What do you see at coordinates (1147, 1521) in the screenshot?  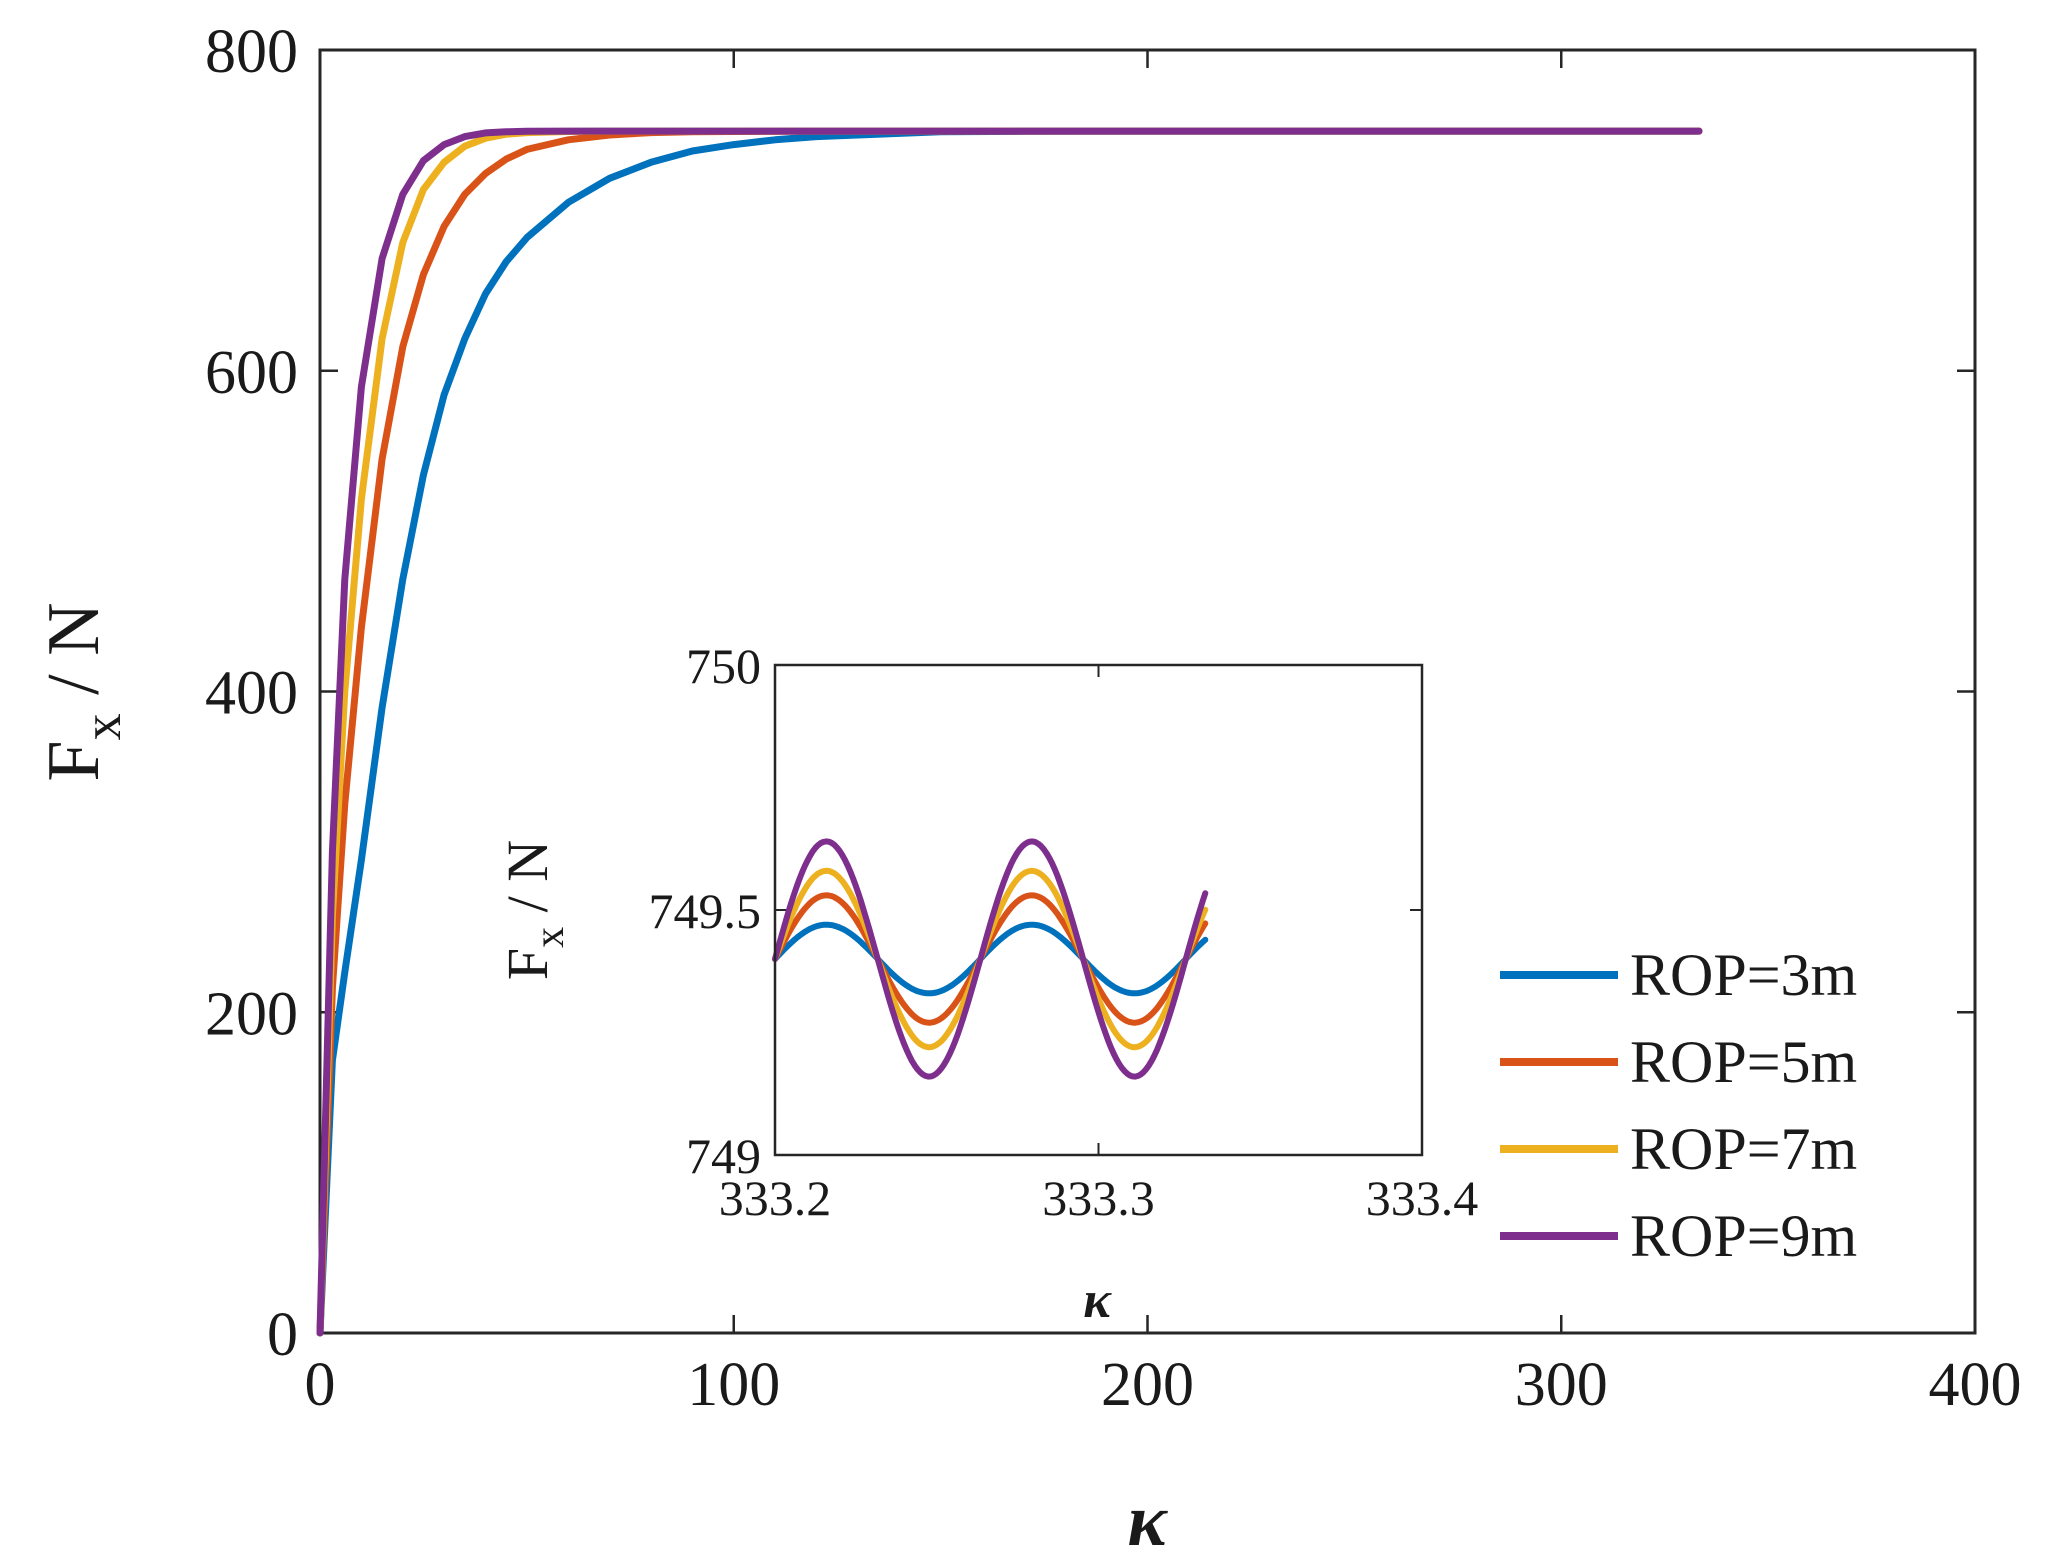 I see `main-x-axis-label: κ` at bounding box center [1147, 1521].